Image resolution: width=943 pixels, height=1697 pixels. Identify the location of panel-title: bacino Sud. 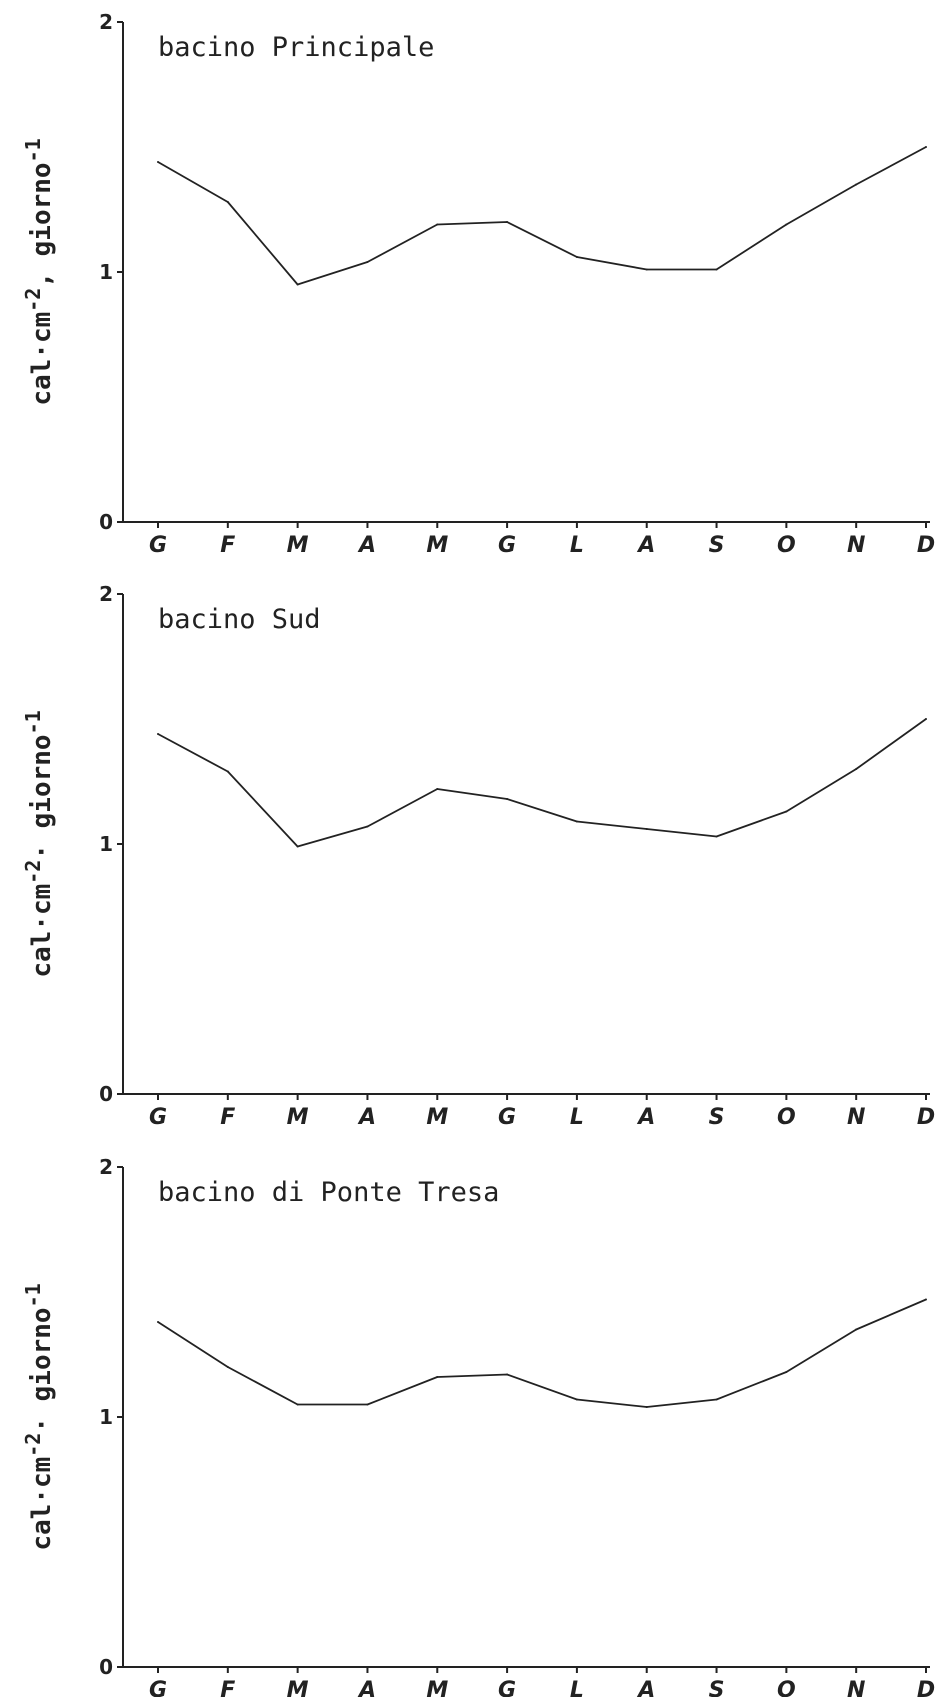
(239, 619).